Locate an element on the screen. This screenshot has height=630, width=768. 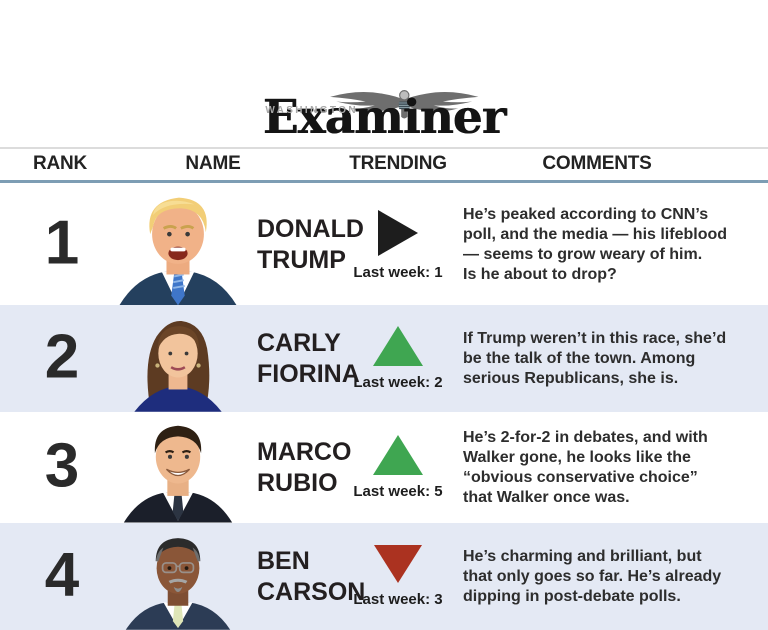
eagle-icon is located at coordinates (404, 104).